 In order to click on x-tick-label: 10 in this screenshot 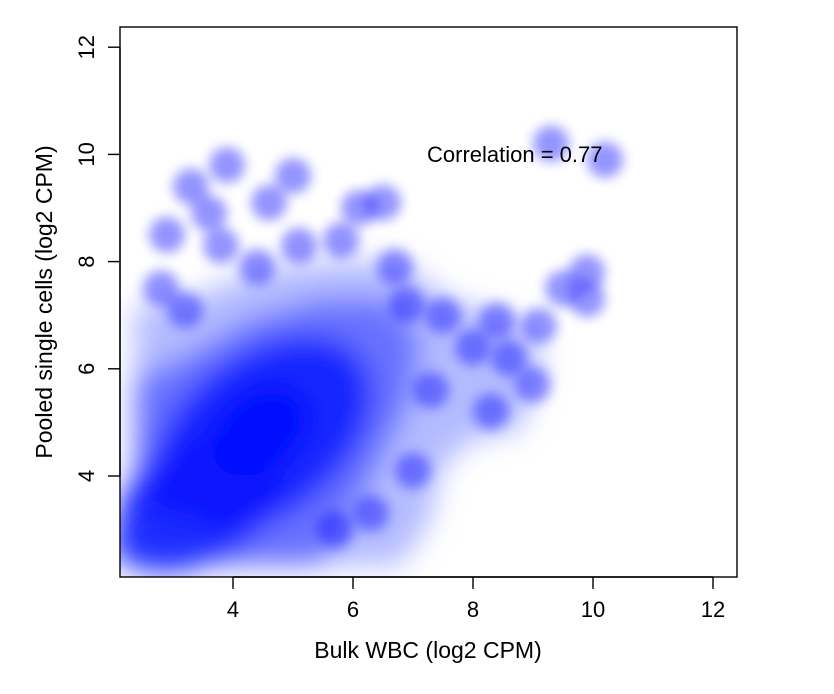, I will do `click(593, 609)`.